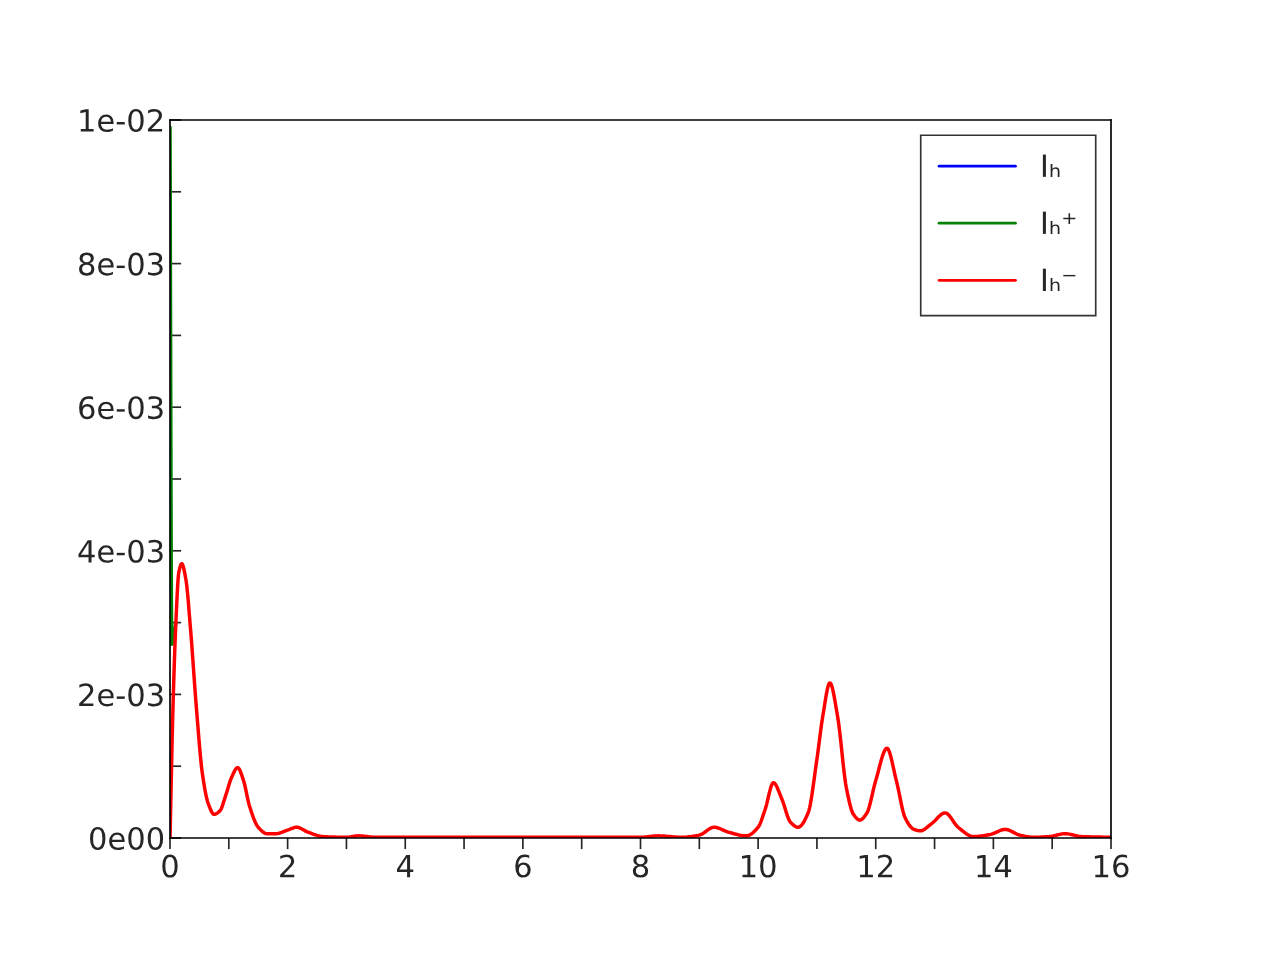 The width and height of the screenshot is (1271, 959). I want to click on y-tick-label: 2e-03, so click(121, 695).